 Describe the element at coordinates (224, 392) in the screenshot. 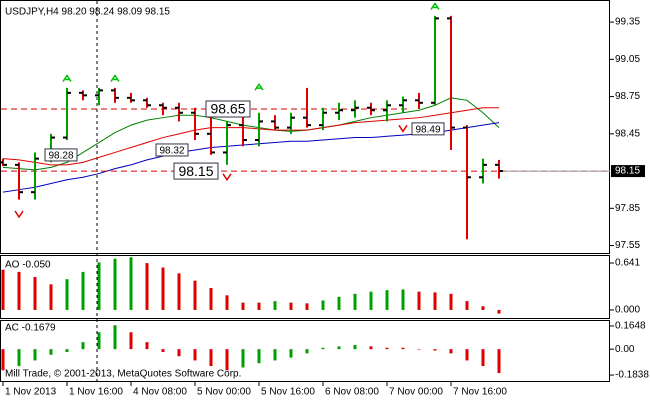

I see `x-tick-label: 5 Nov 00:00` at that location.